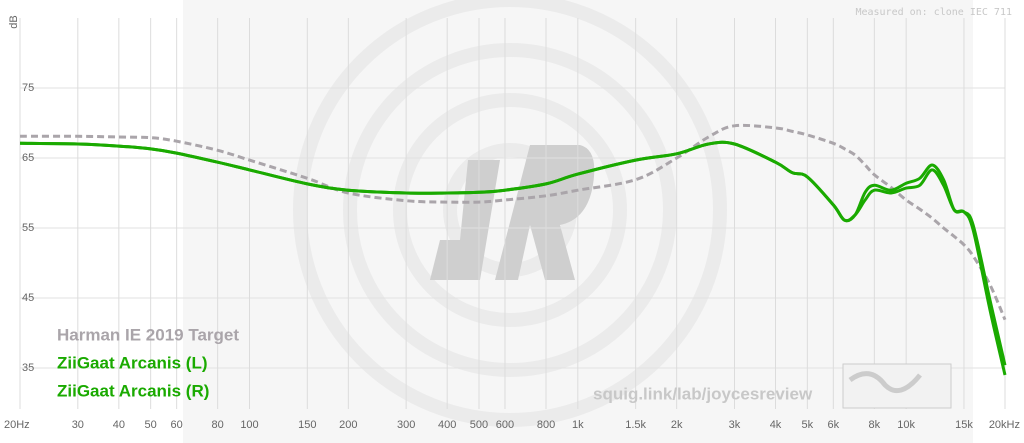 The image size is (1024, 443). Describe the element at coordinates (249, 425) in the screenshot. I see `x-tick-label: 100` at that location.